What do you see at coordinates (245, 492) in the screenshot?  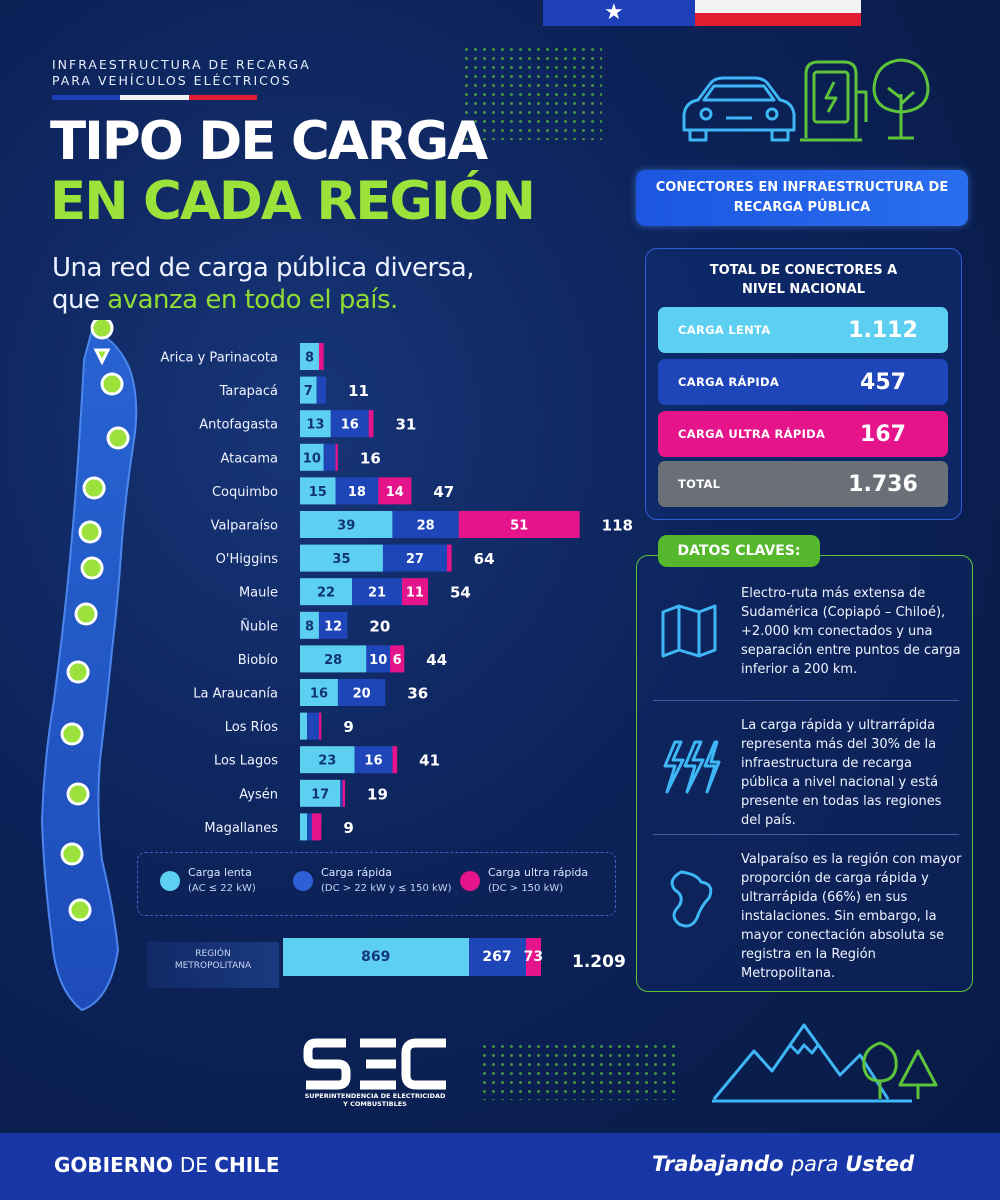 I see `region-label: Coquimbo` at bounding box center [245, 492].